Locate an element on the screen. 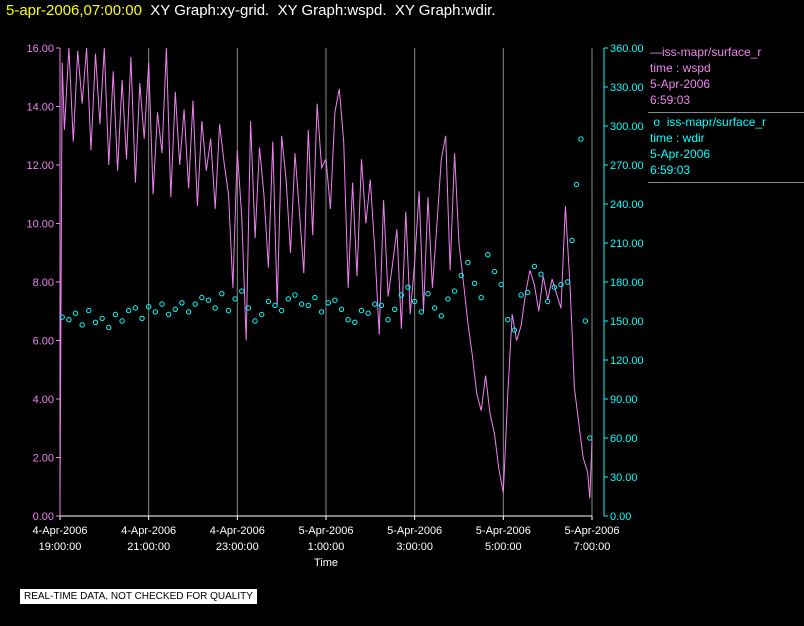 The image size is (804, 626). right-axis-tick-label: 240.00 is located at coordinates (627, 205).